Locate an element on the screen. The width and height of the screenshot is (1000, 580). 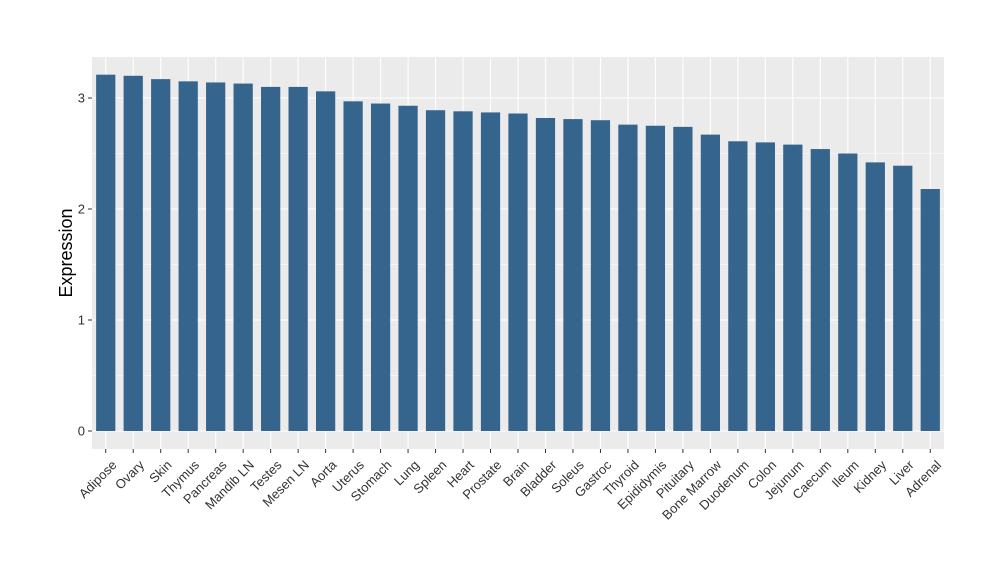
bar-pituitary is located at coordinates (683, 279).